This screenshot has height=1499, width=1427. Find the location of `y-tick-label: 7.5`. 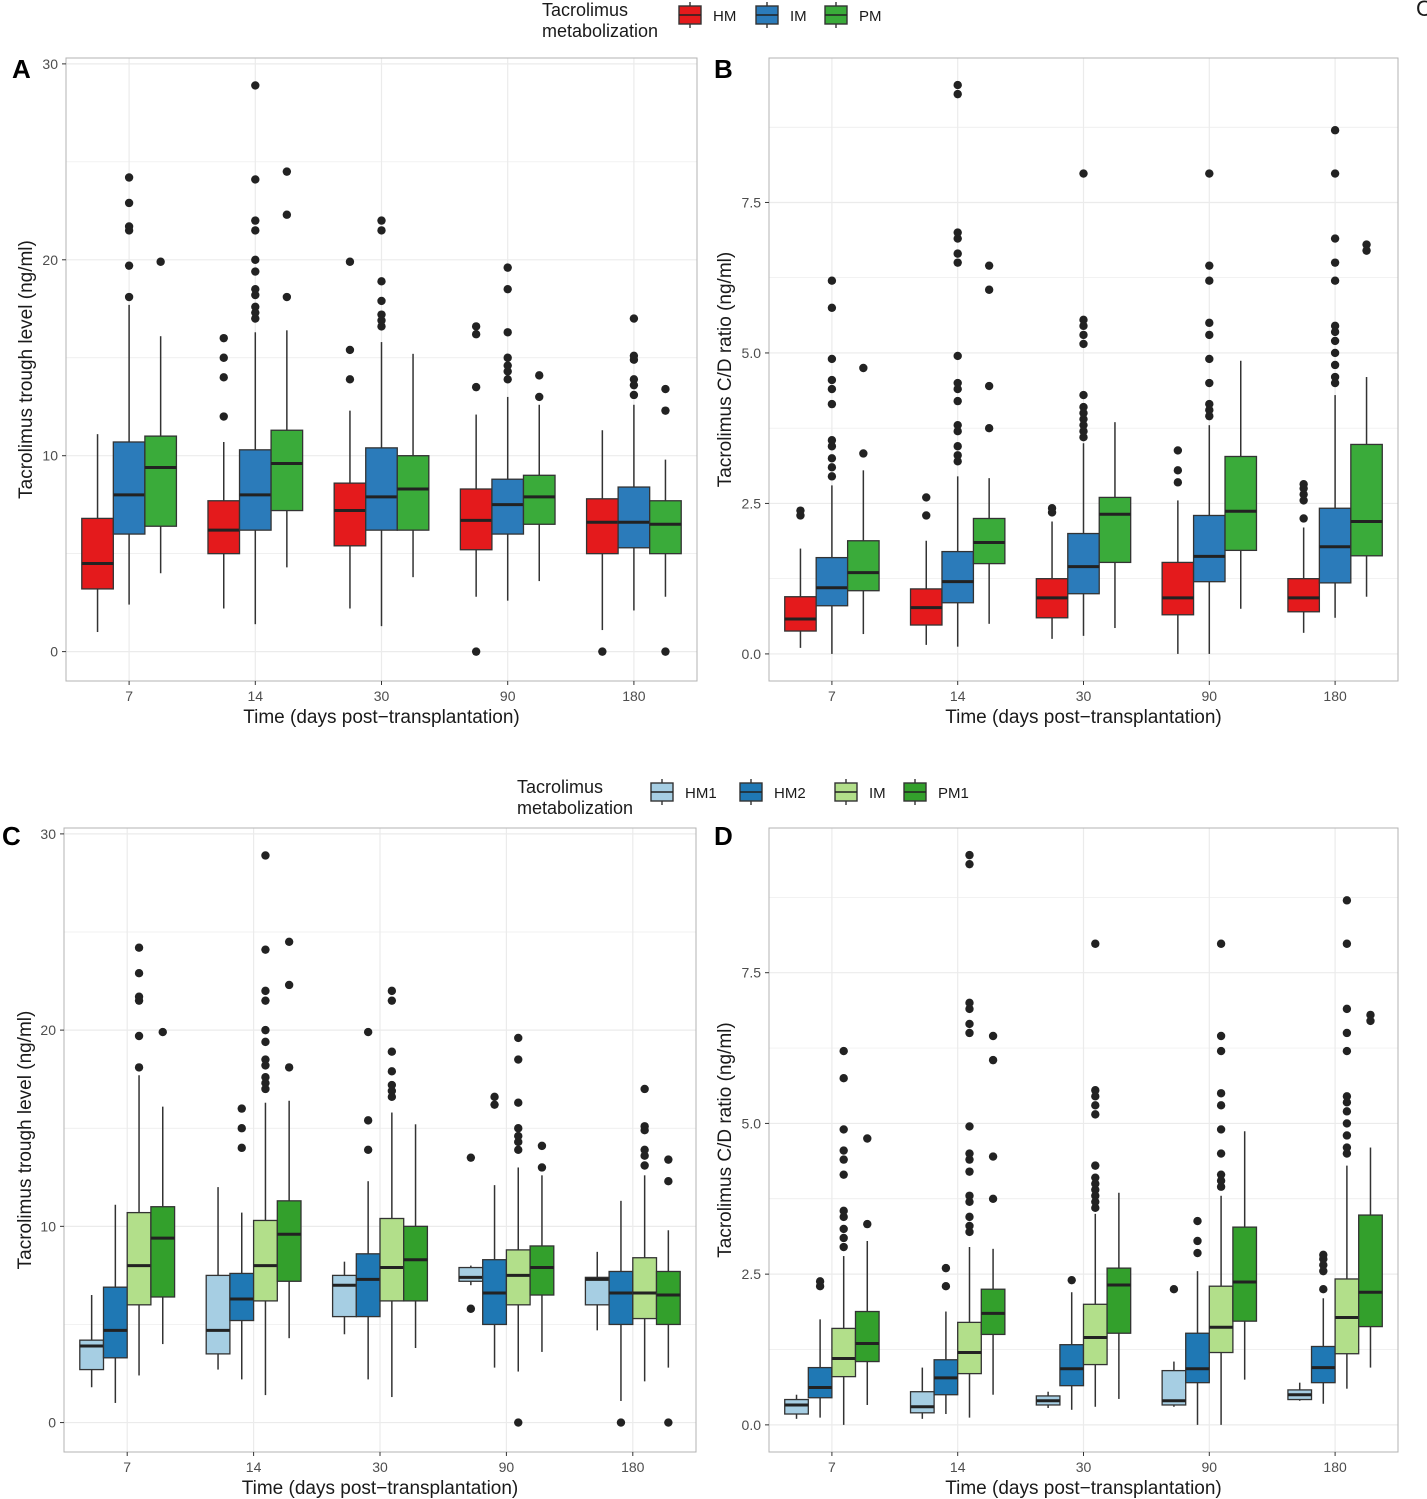

y-tick-label: 7.5 is located at coordinates (752, 202).